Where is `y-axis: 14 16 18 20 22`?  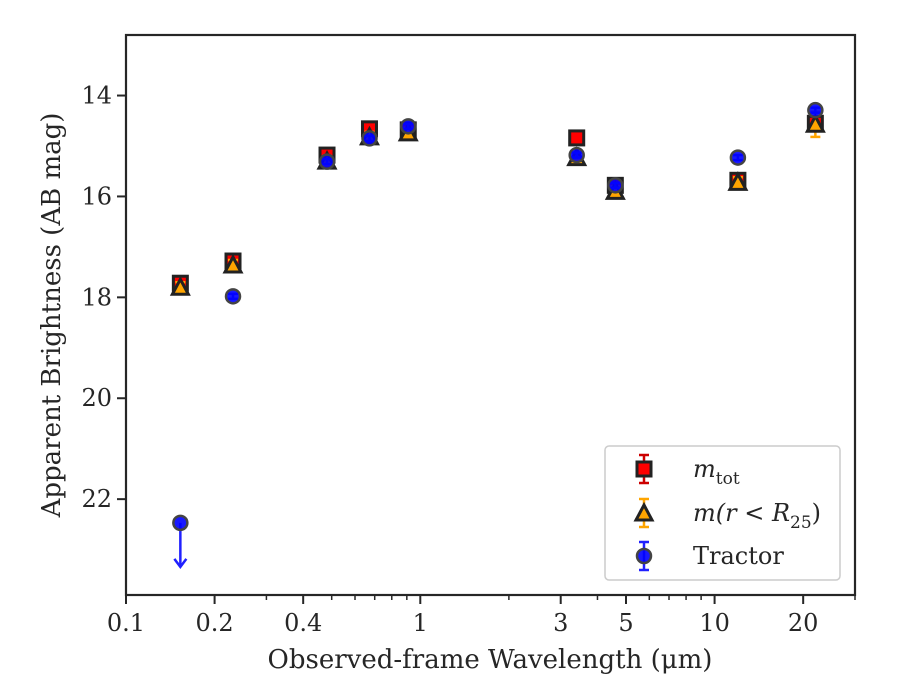
y-axis: 14 16 18 20 22 is located at coordinates (103, 297).